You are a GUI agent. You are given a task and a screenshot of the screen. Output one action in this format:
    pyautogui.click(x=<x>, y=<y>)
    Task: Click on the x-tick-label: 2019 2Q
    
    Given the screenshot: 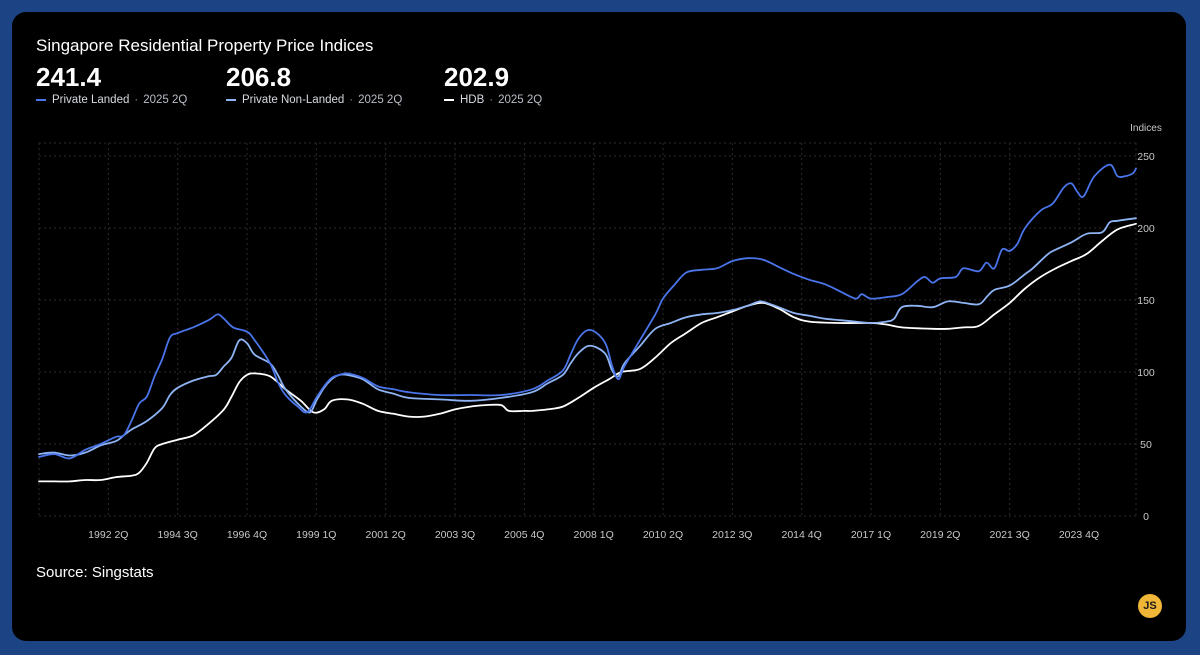 What is the action you would take?
    pyautogui.click(x=940, y=535)
    